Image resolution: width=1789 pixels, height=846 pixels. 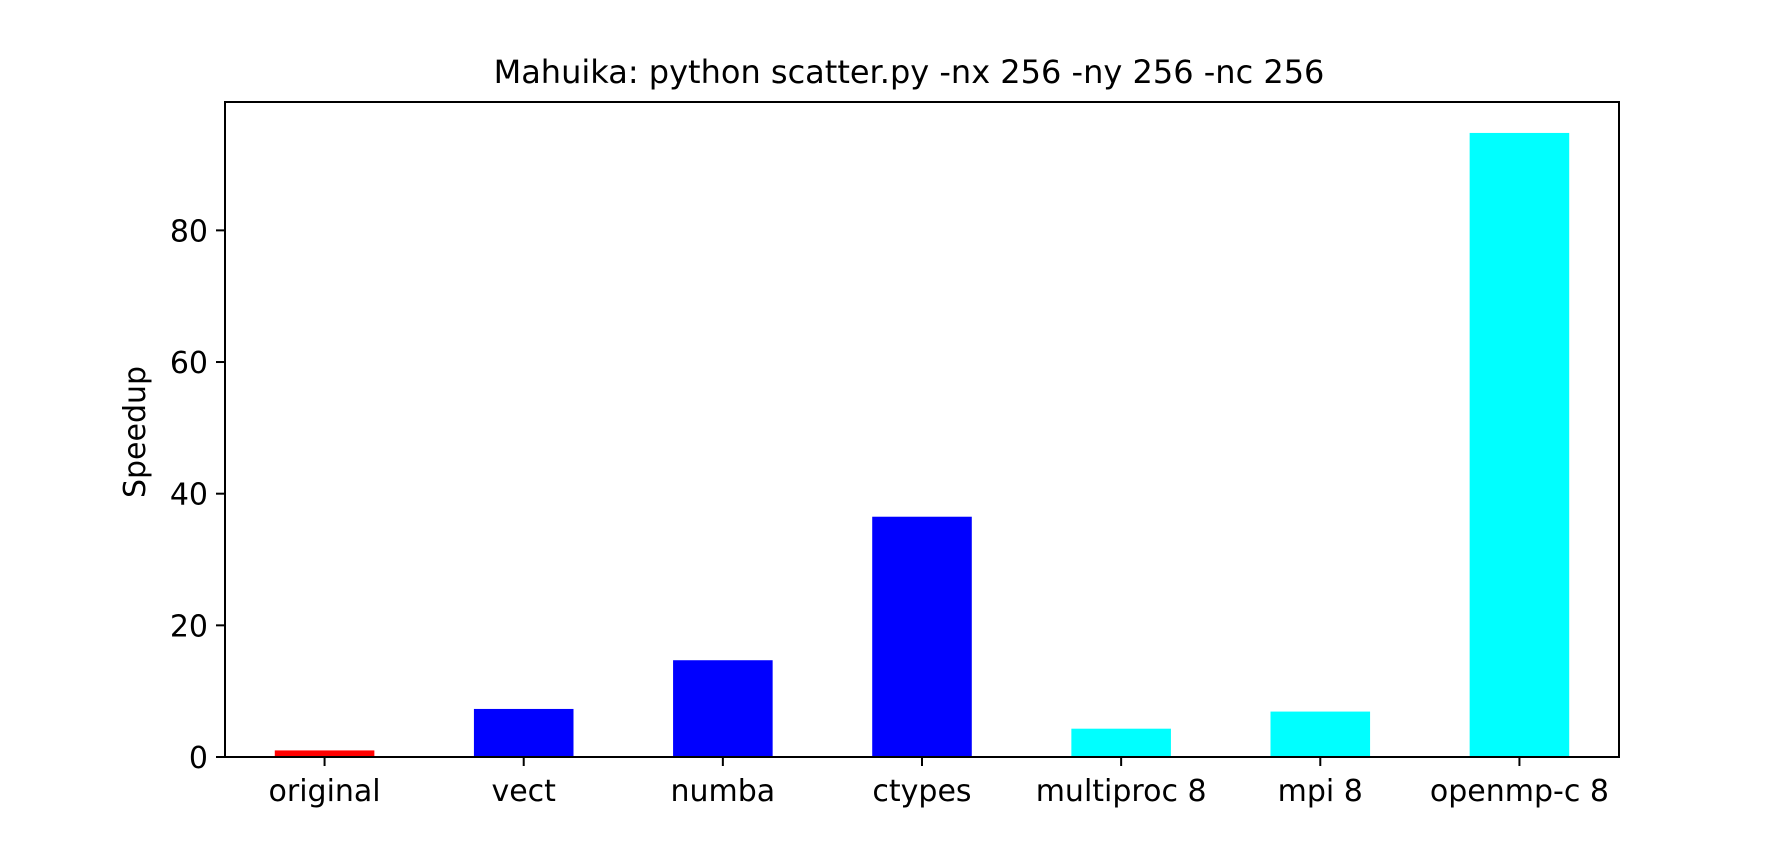 What do you see at coordinates (198, 758) in the screenshot?
I see `y-tick-label: 0` at bounding box center [198, 758].